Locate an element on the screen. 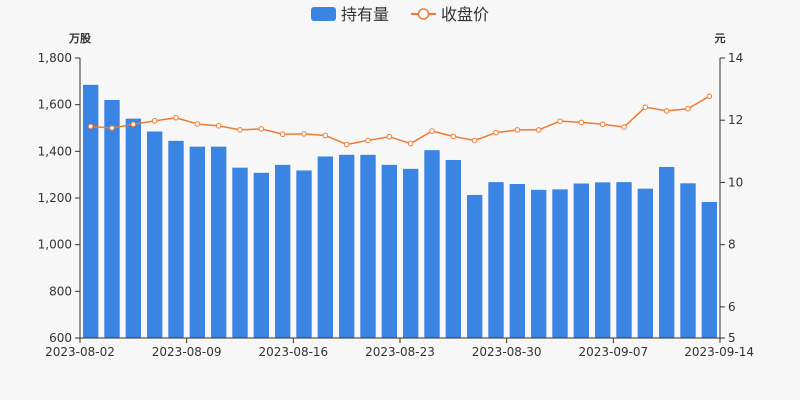  close-price-line is located at coordinates (400, 120).